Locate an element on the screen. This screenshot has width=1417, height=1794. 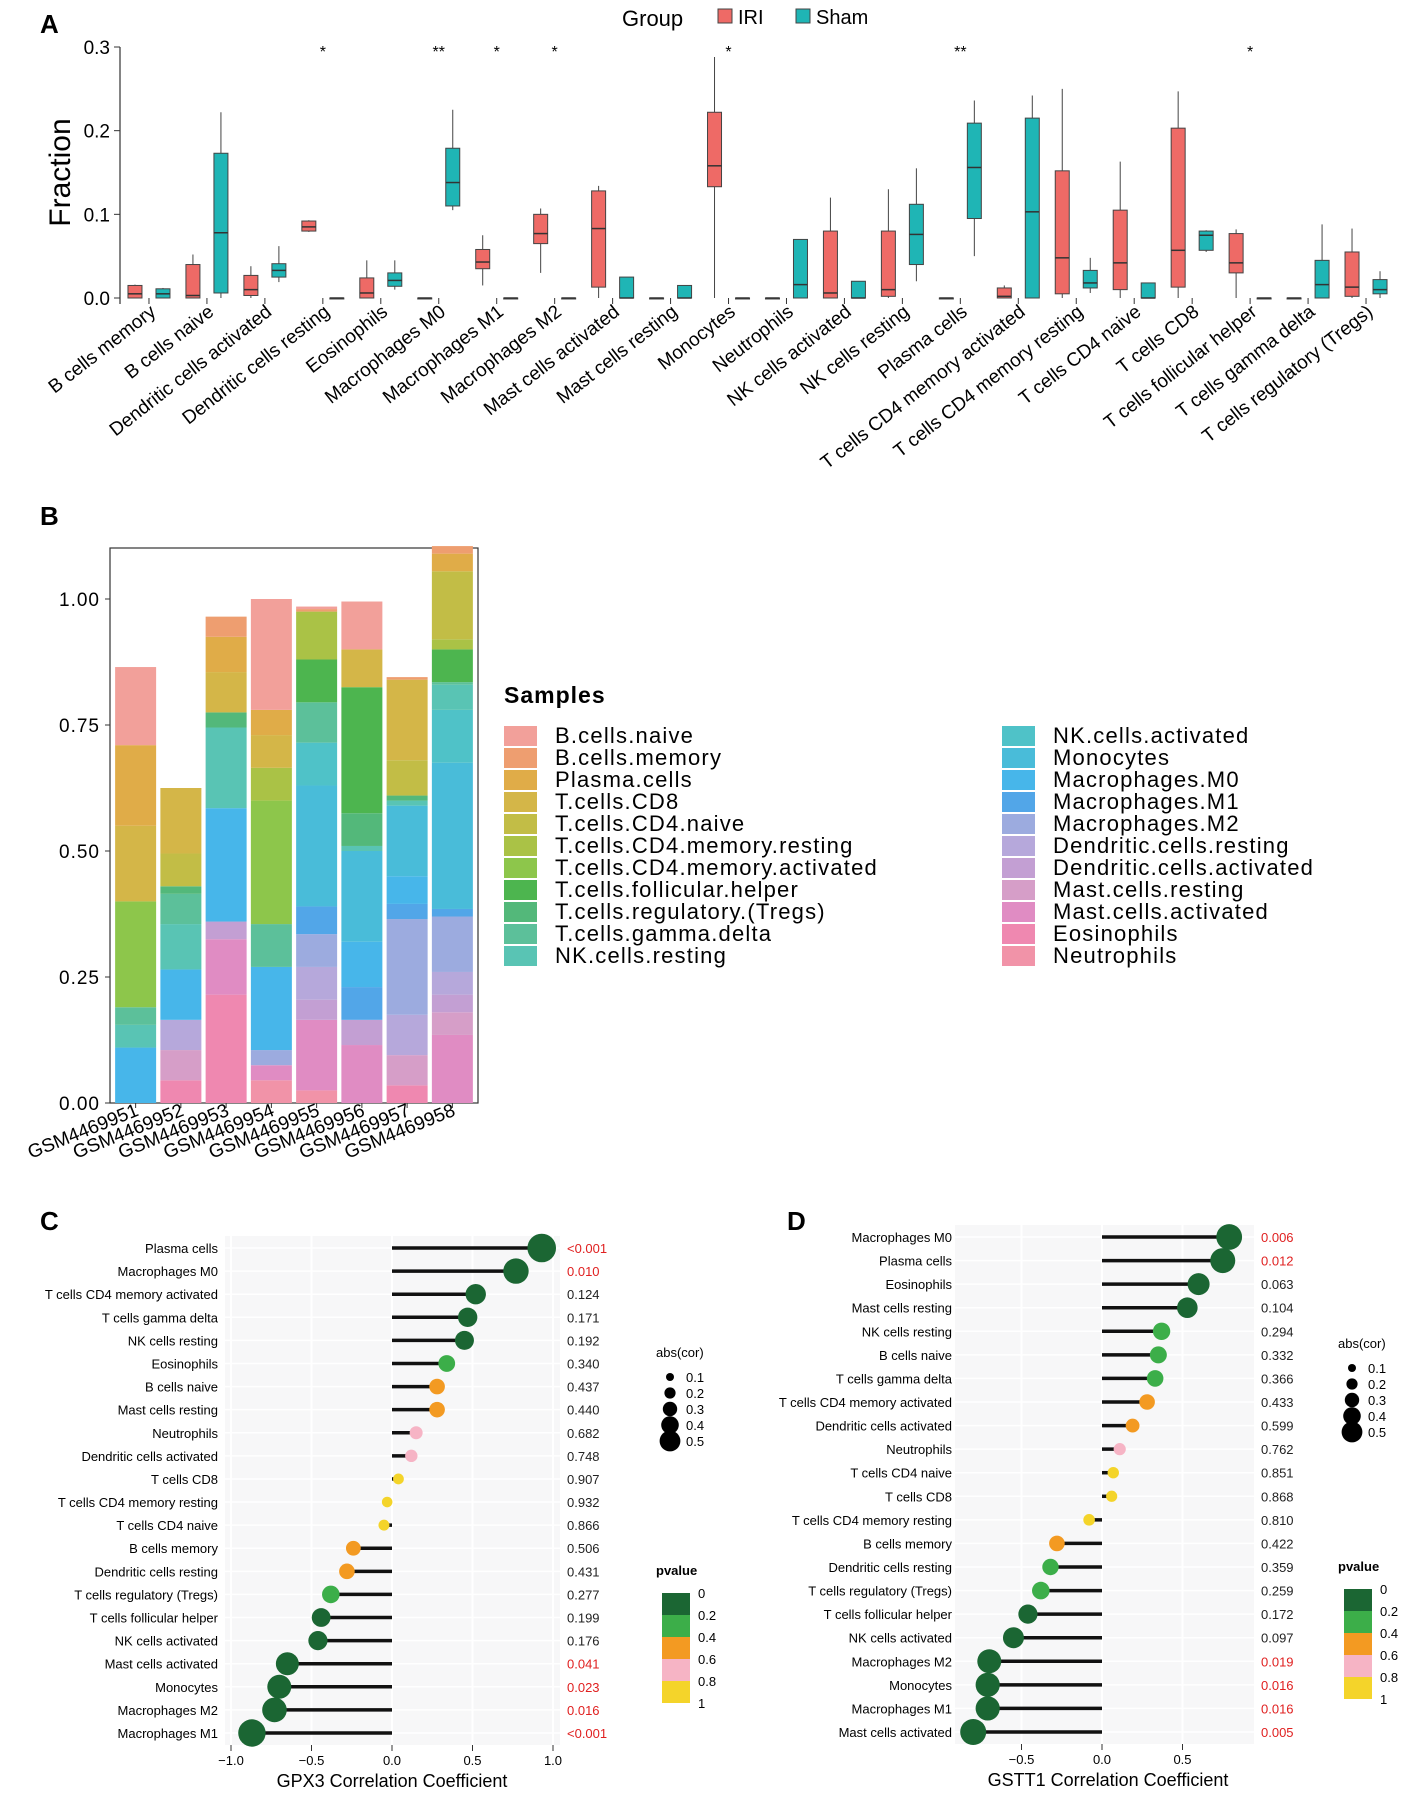
row-label: Mast cells activated is located at coordinates (895, 1732).